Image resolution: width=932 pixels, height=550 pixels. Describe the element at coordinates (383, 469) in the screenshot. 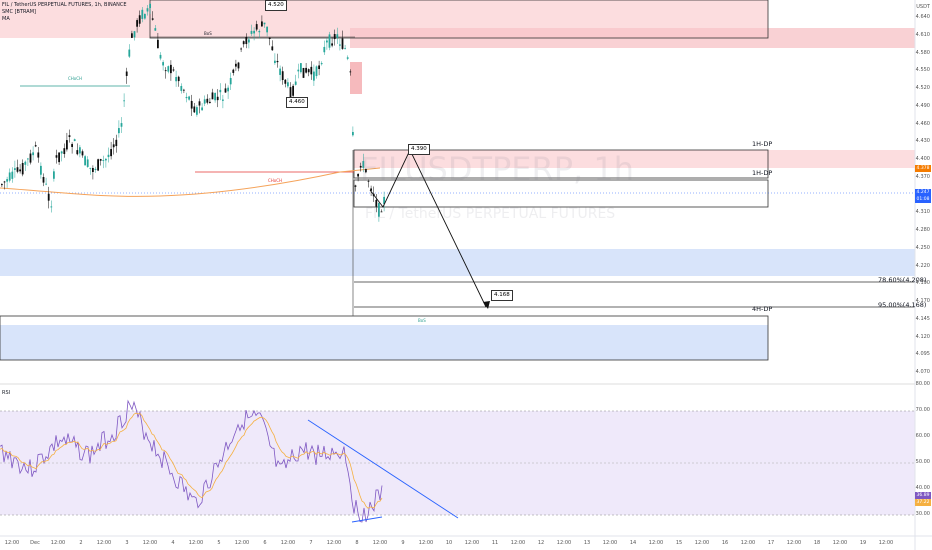

I see `rsi-trendline` at that location.